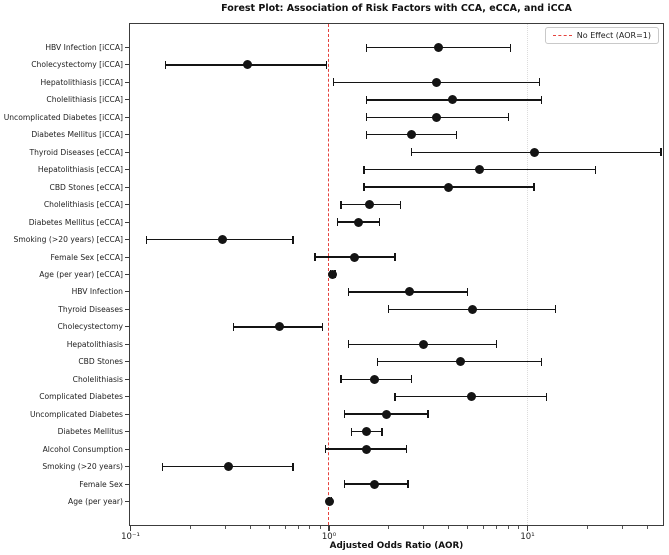  What do you see at coordinates (68, 240) in the screenshot?
I see `y-axis-label: Smoking (>20 years) [eCCA]` at bounding box center [68, 240].